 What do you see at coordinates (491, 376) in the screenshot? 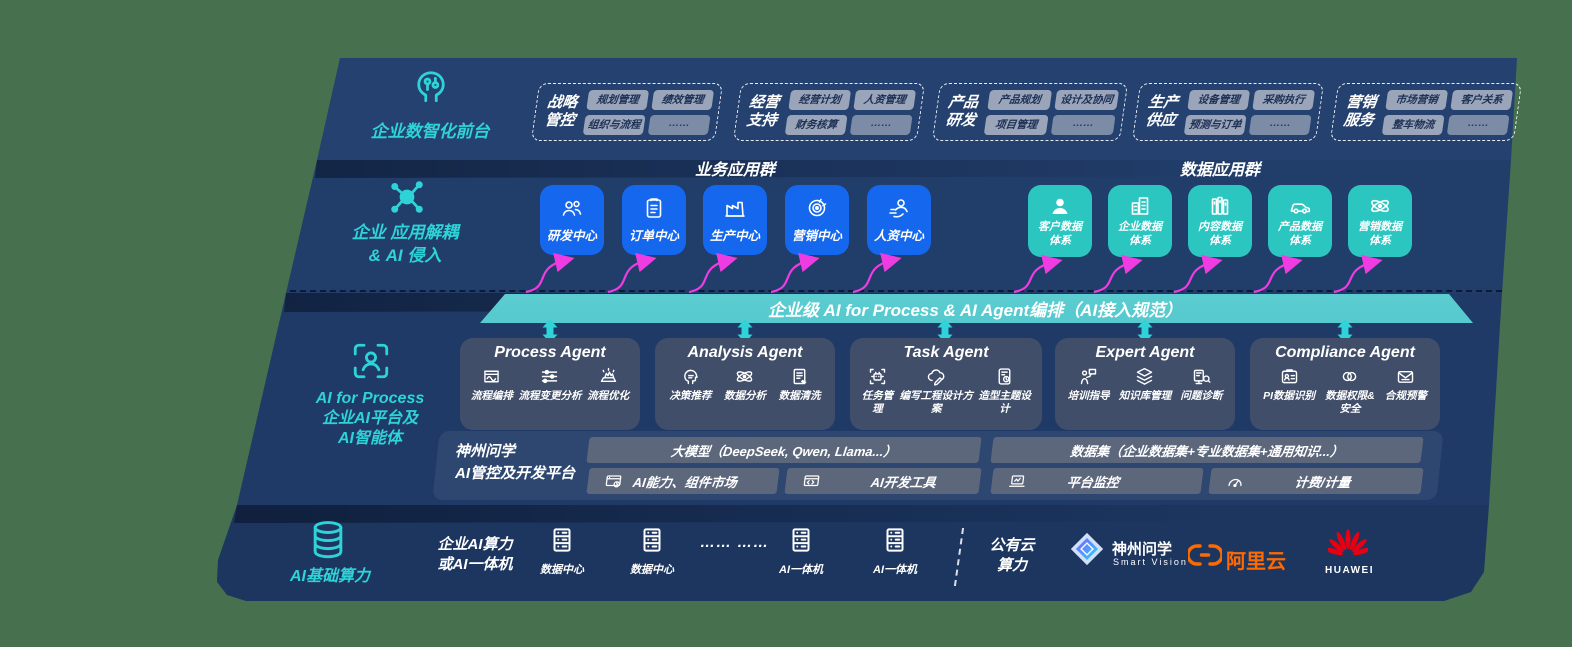
I see `flow-box-icon` at bounding box center [491, 376].